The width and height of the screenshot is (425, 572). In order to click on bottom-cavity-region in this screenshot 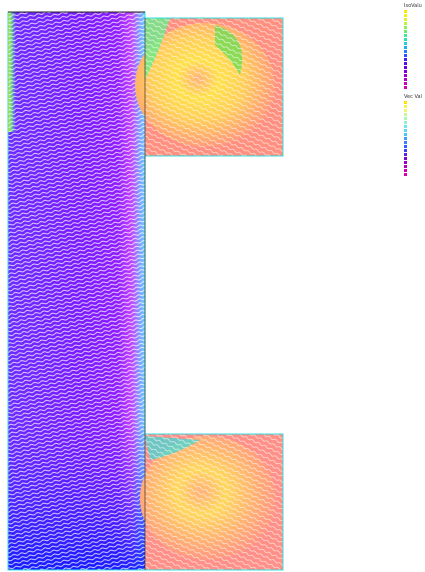, I will do `click(211, 502)`.